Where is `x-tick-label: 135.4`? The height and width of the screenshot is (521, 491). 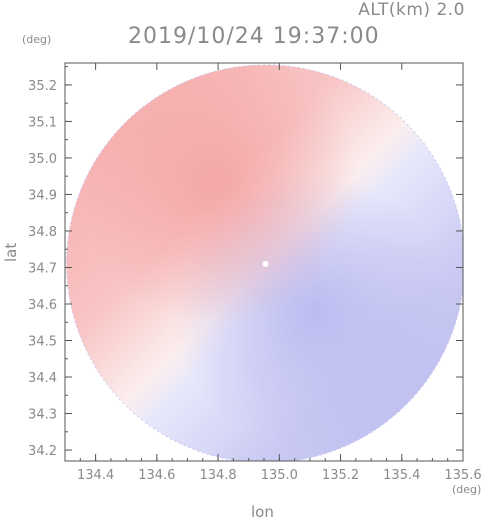
x-tick-label: 135.4 is located at coordinates (401, 475).